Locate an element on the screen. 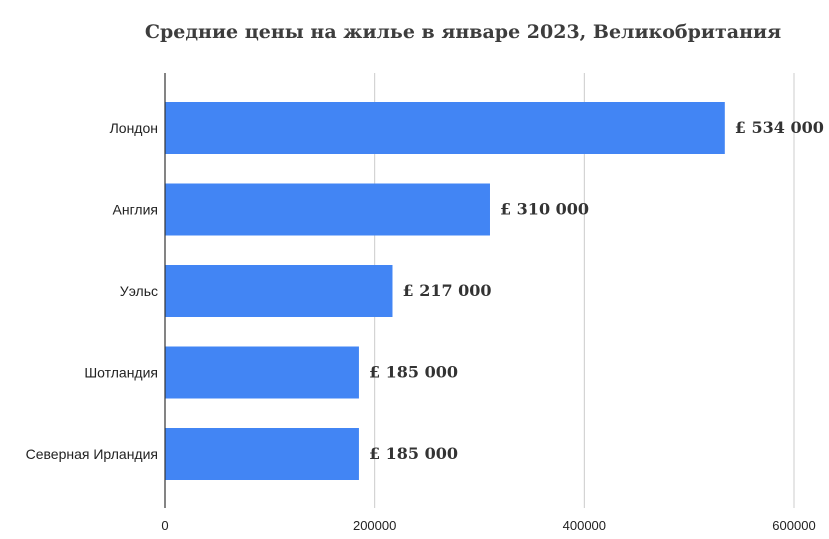 The width and height of the screenshot is (829, 539). data-label: £ 534 000 is located at coordinates (779, 127).